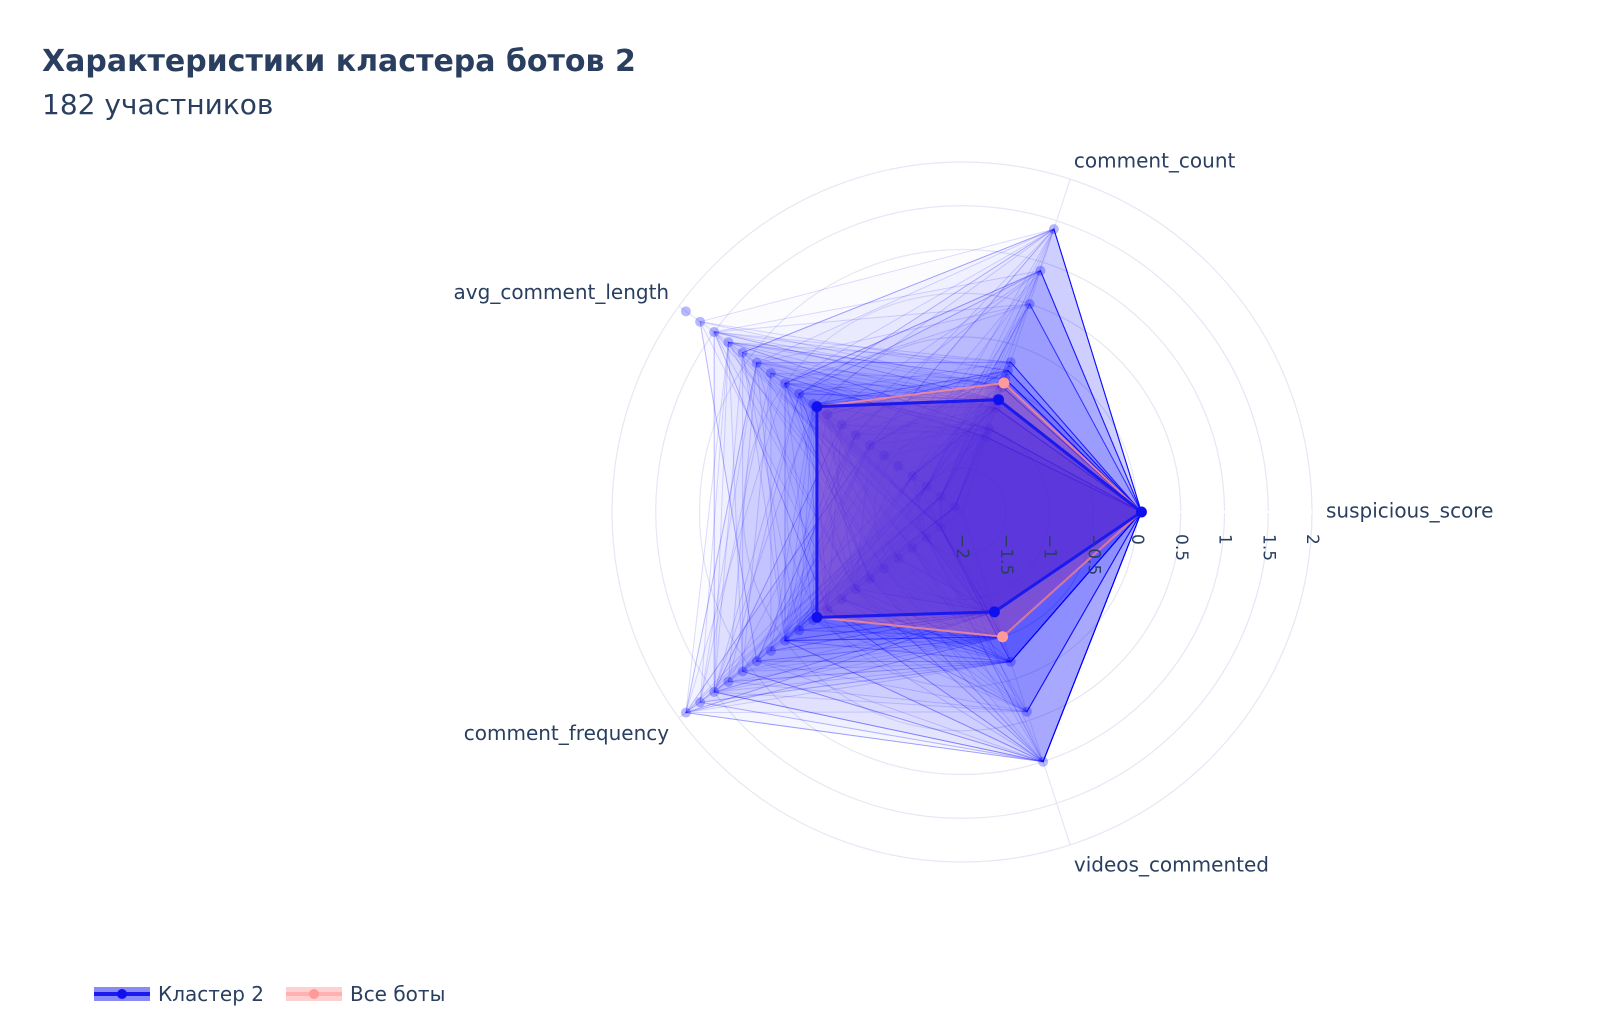 The image size is (1600, 1022). What do you see at coordinates (562, 292) in the screenshot?
I see `axis-label-avg-comment-length: avg_comment_length` at bounding box center [562, 292].